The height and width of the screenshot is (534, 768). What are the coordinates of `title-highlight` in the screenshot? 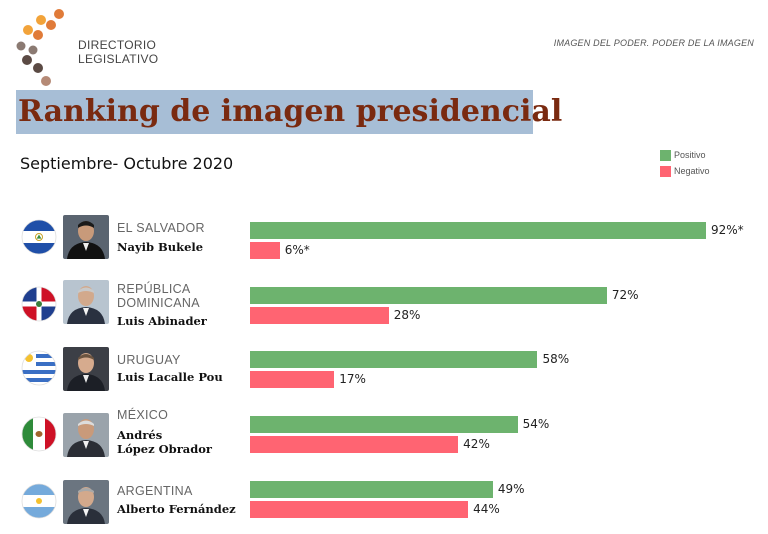 It's located at (274, 112).